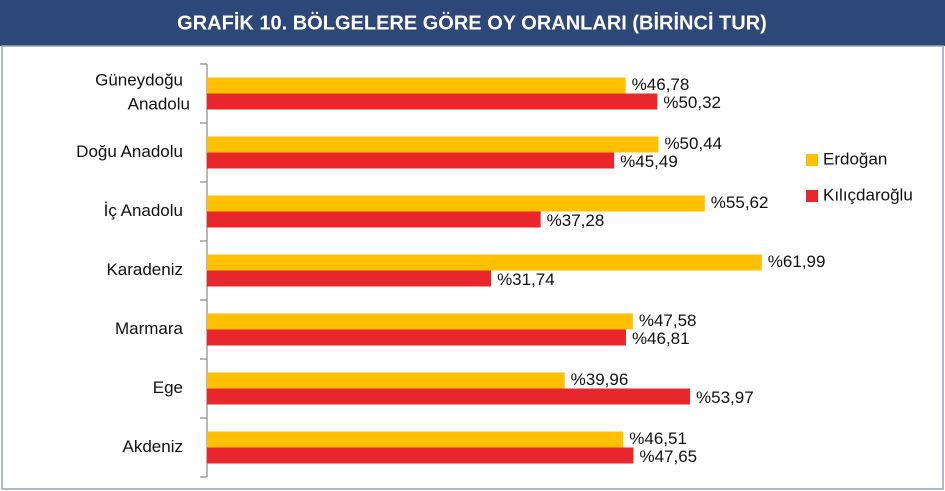 Image resolution: width=945 pixels, height=491 pixels. Describe the element at coordinates (142, 92) in the screenshot. I see `category-label: Güneydoğu Anadolu` at that location.